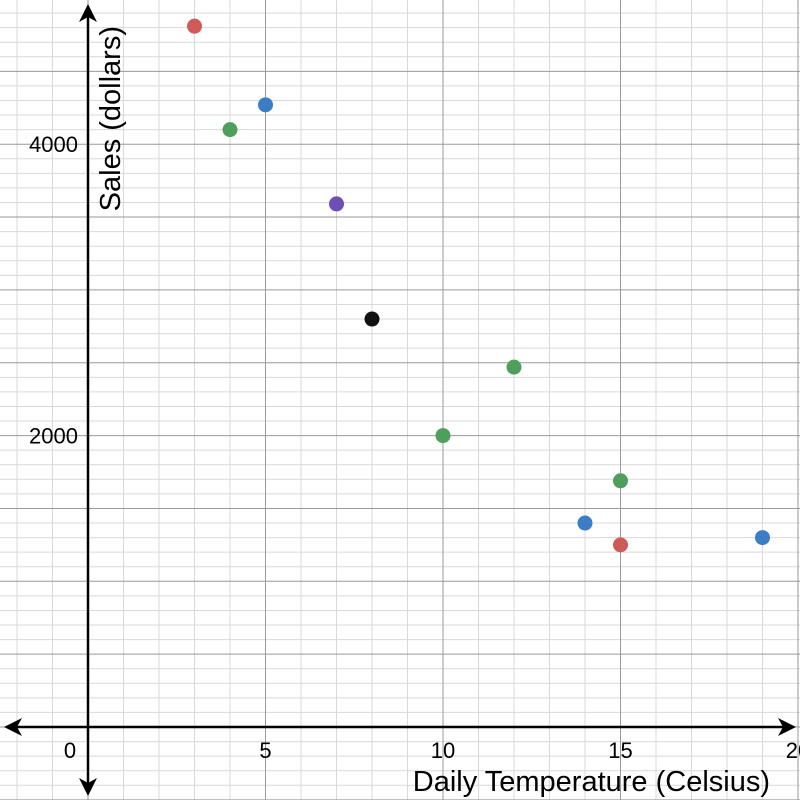 The width and height of the screenshot is (800, 800). I want to click on y-tick-label: 4000, so click(53, 144).